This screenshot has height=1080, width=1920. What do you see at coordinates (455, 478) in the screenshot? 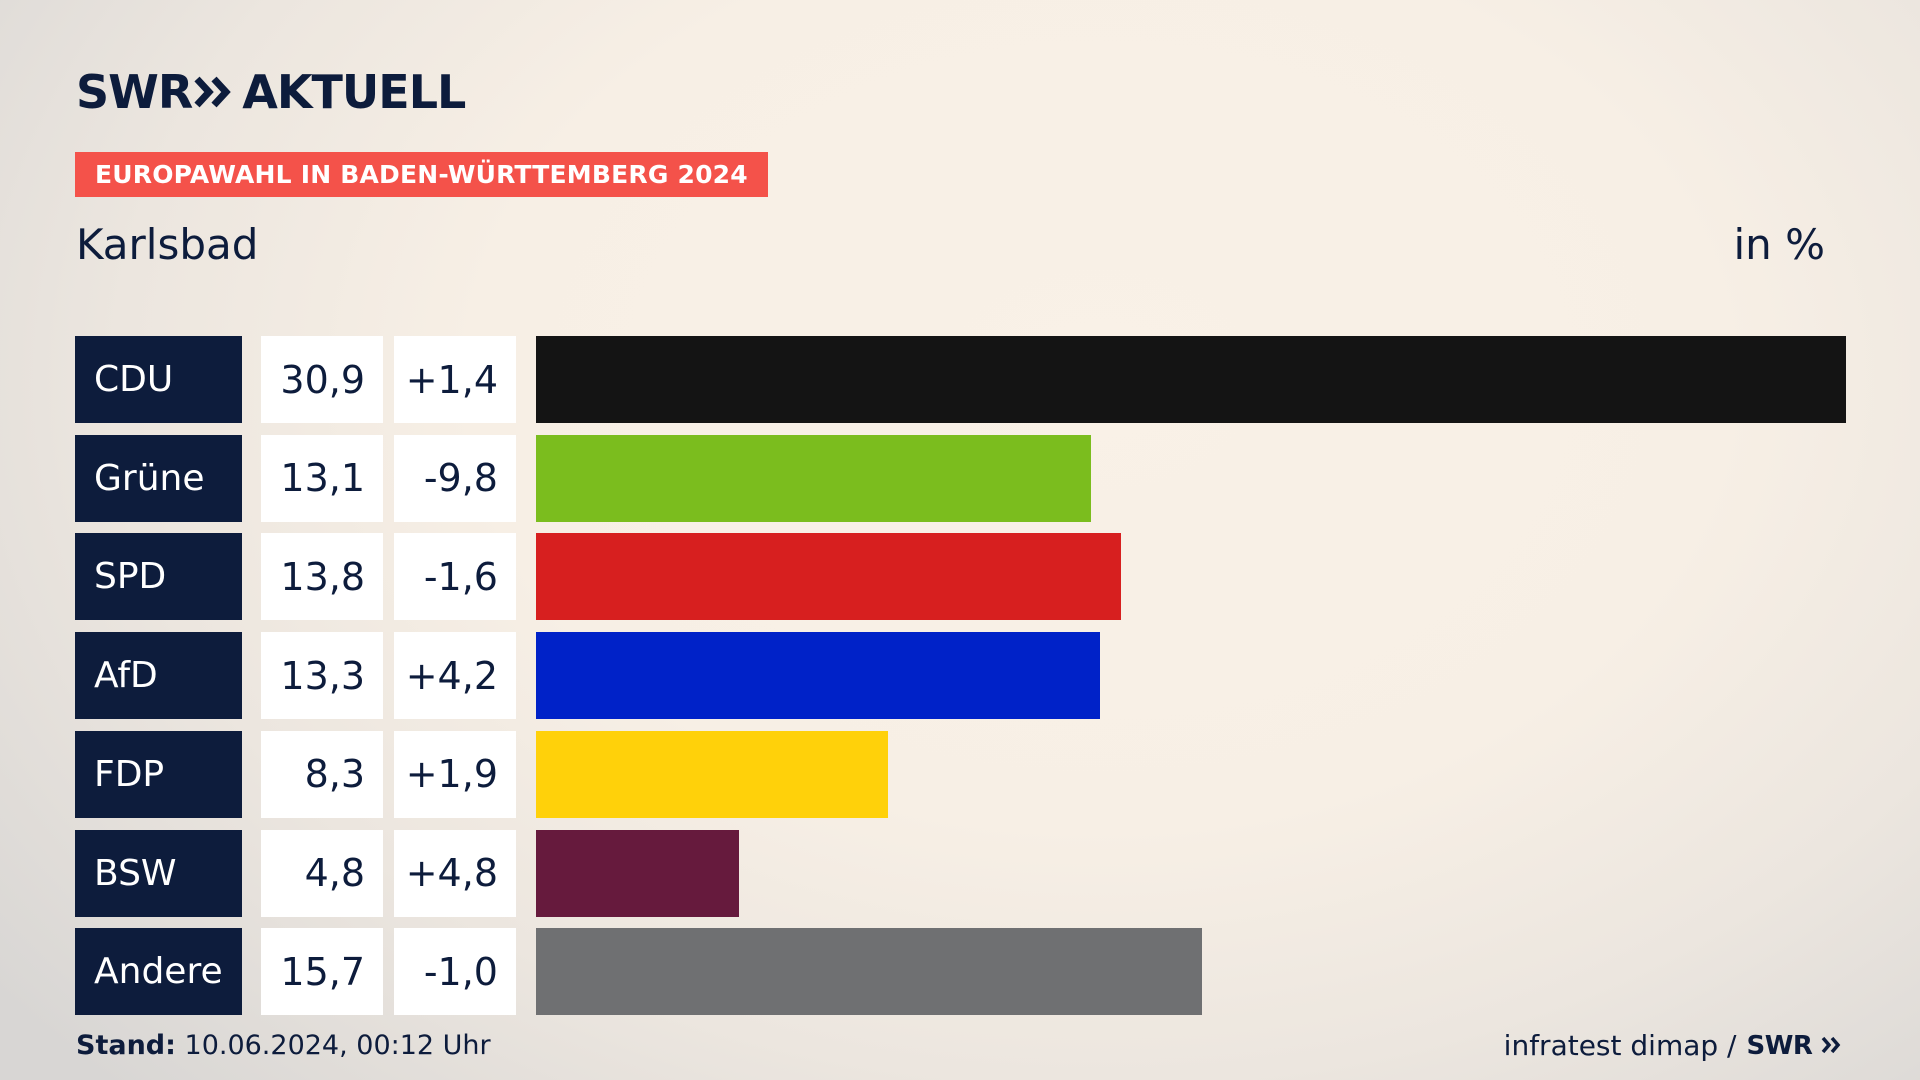
I see `vote-change-value: -9,8` at bounding box center [455, 478].